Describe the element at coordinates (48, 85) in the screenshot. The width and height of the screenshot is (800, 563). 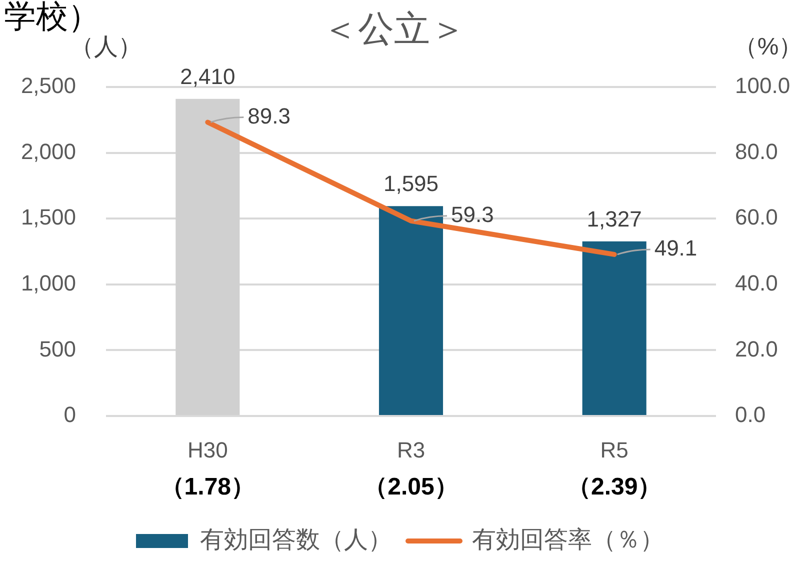
I see `y-tick-label: 2,500` at that location.